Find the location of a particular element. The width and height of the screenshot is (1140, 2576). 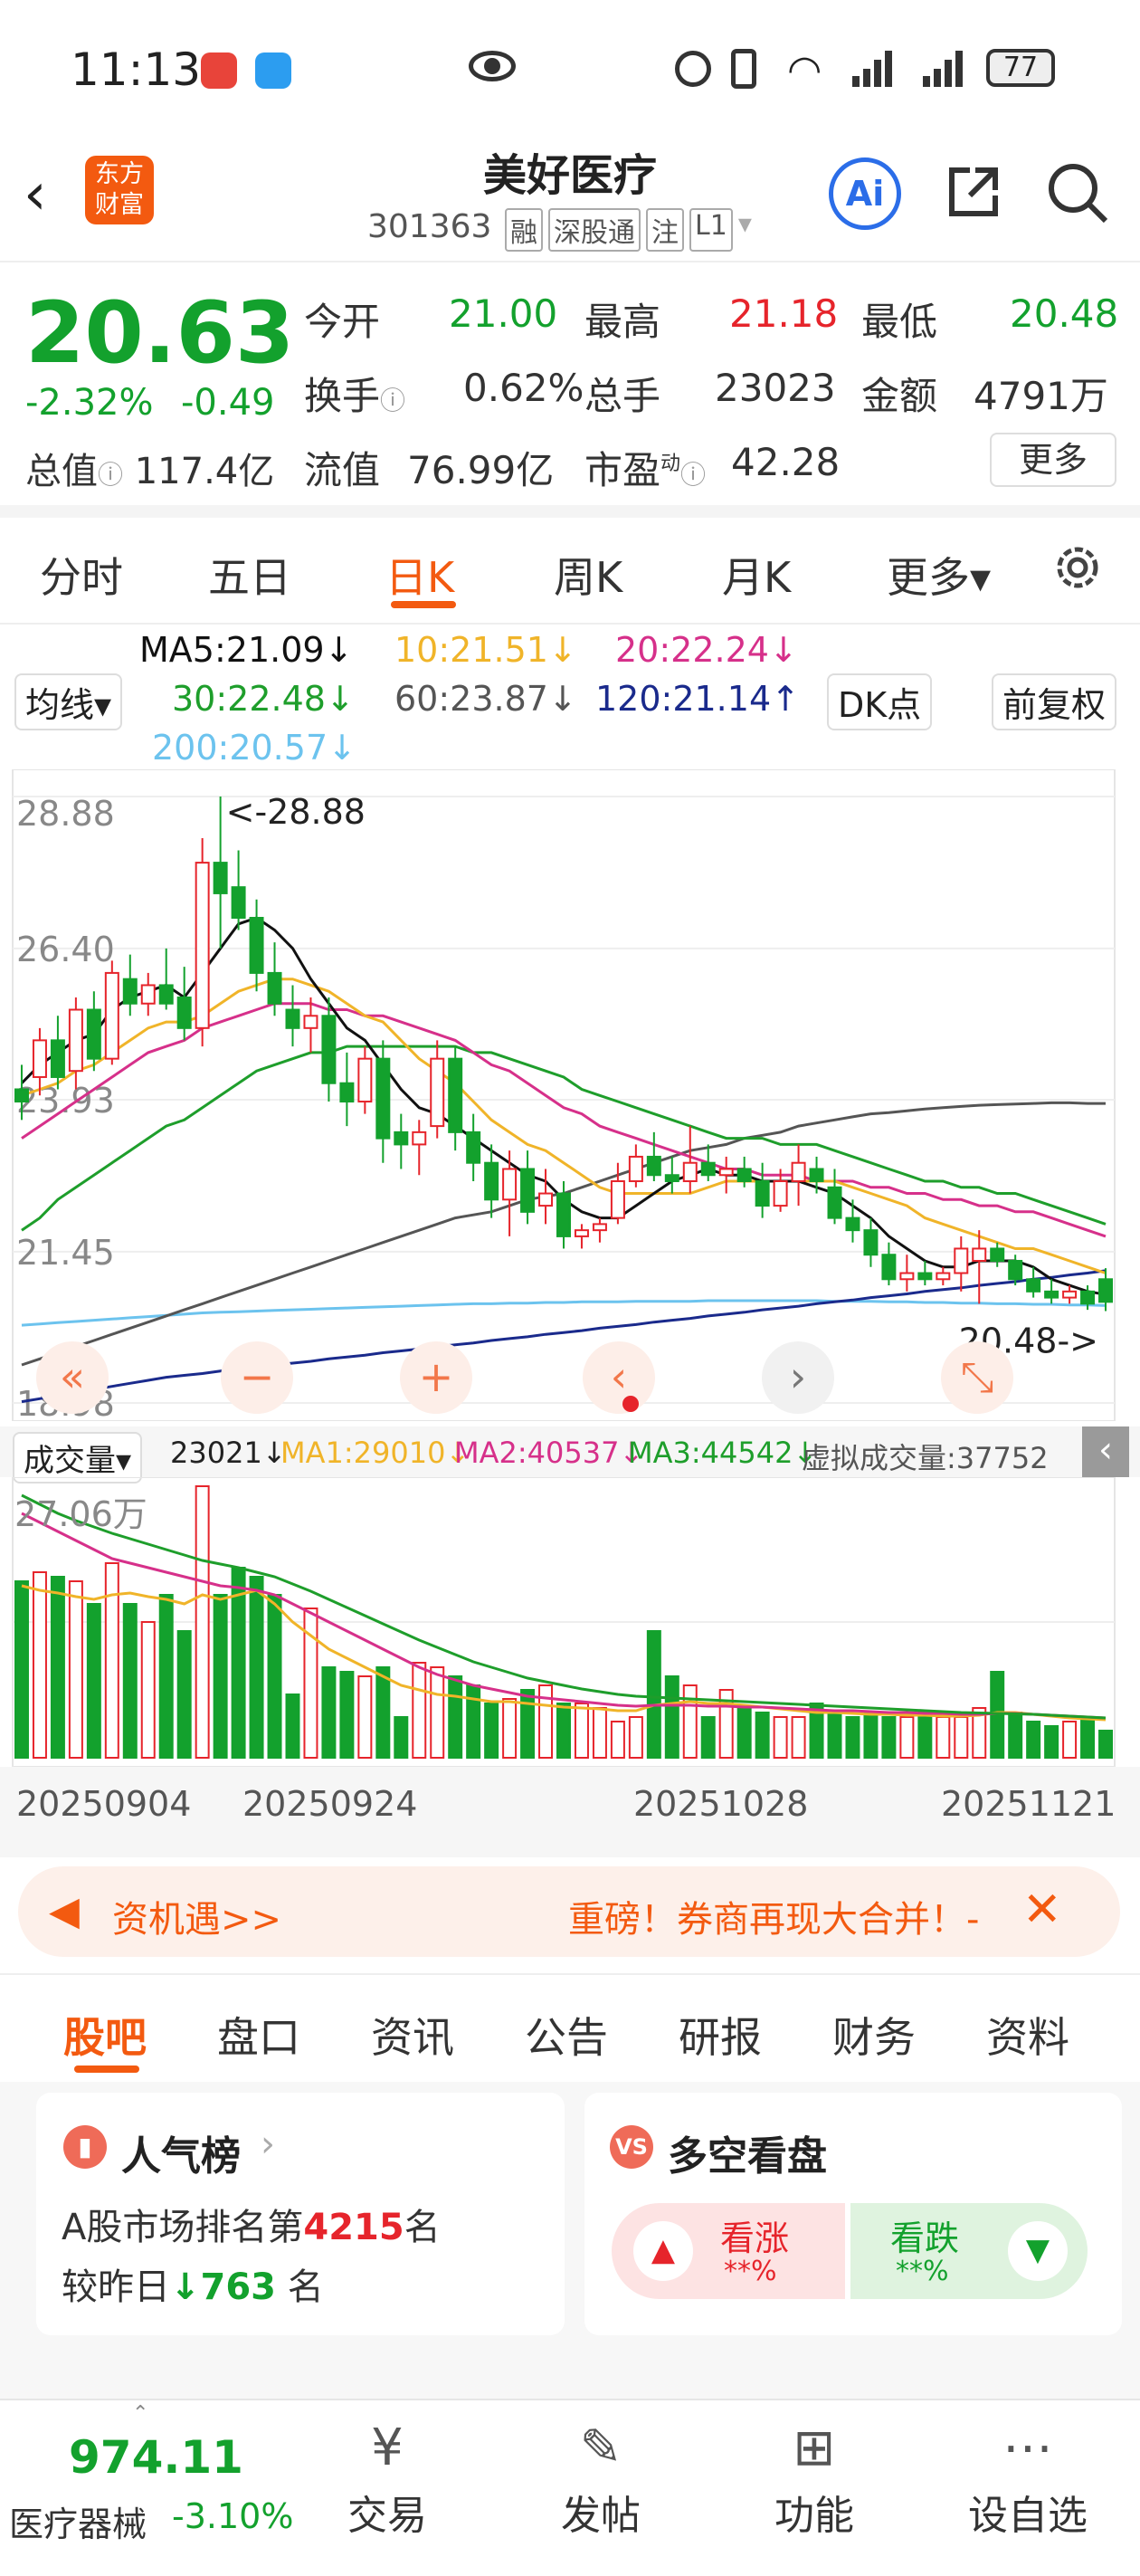

zoom-out-icon: − is located at coordinates (257, 1378).